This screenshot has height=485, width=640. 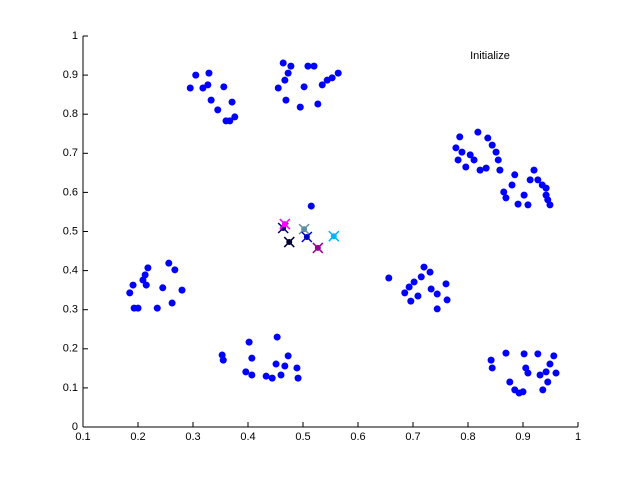 I want to click on x-tick-label: 1, so click(x=578, y=437).